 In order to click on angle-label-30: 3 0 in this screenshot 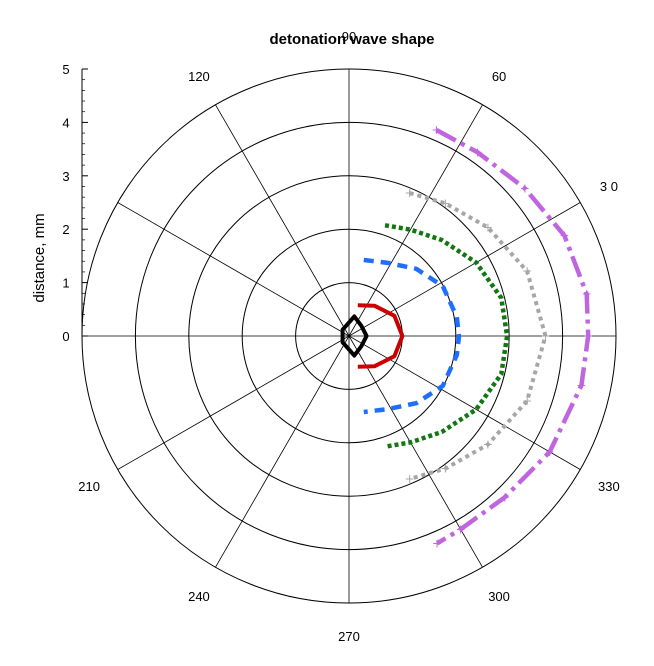, I will do `click(609, 186)`.